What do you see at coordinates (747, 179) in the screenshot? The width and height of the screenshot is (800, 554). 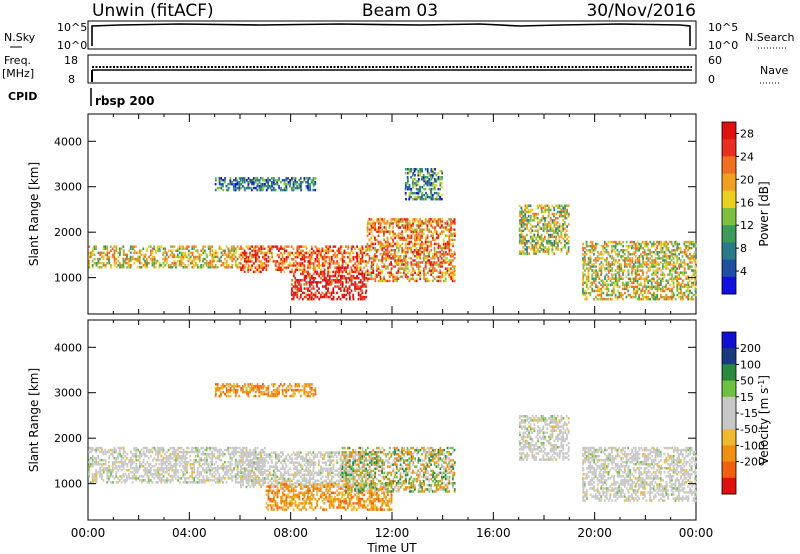 I see `colorbar-tick-label: 20` at bounding box center [747, 179].